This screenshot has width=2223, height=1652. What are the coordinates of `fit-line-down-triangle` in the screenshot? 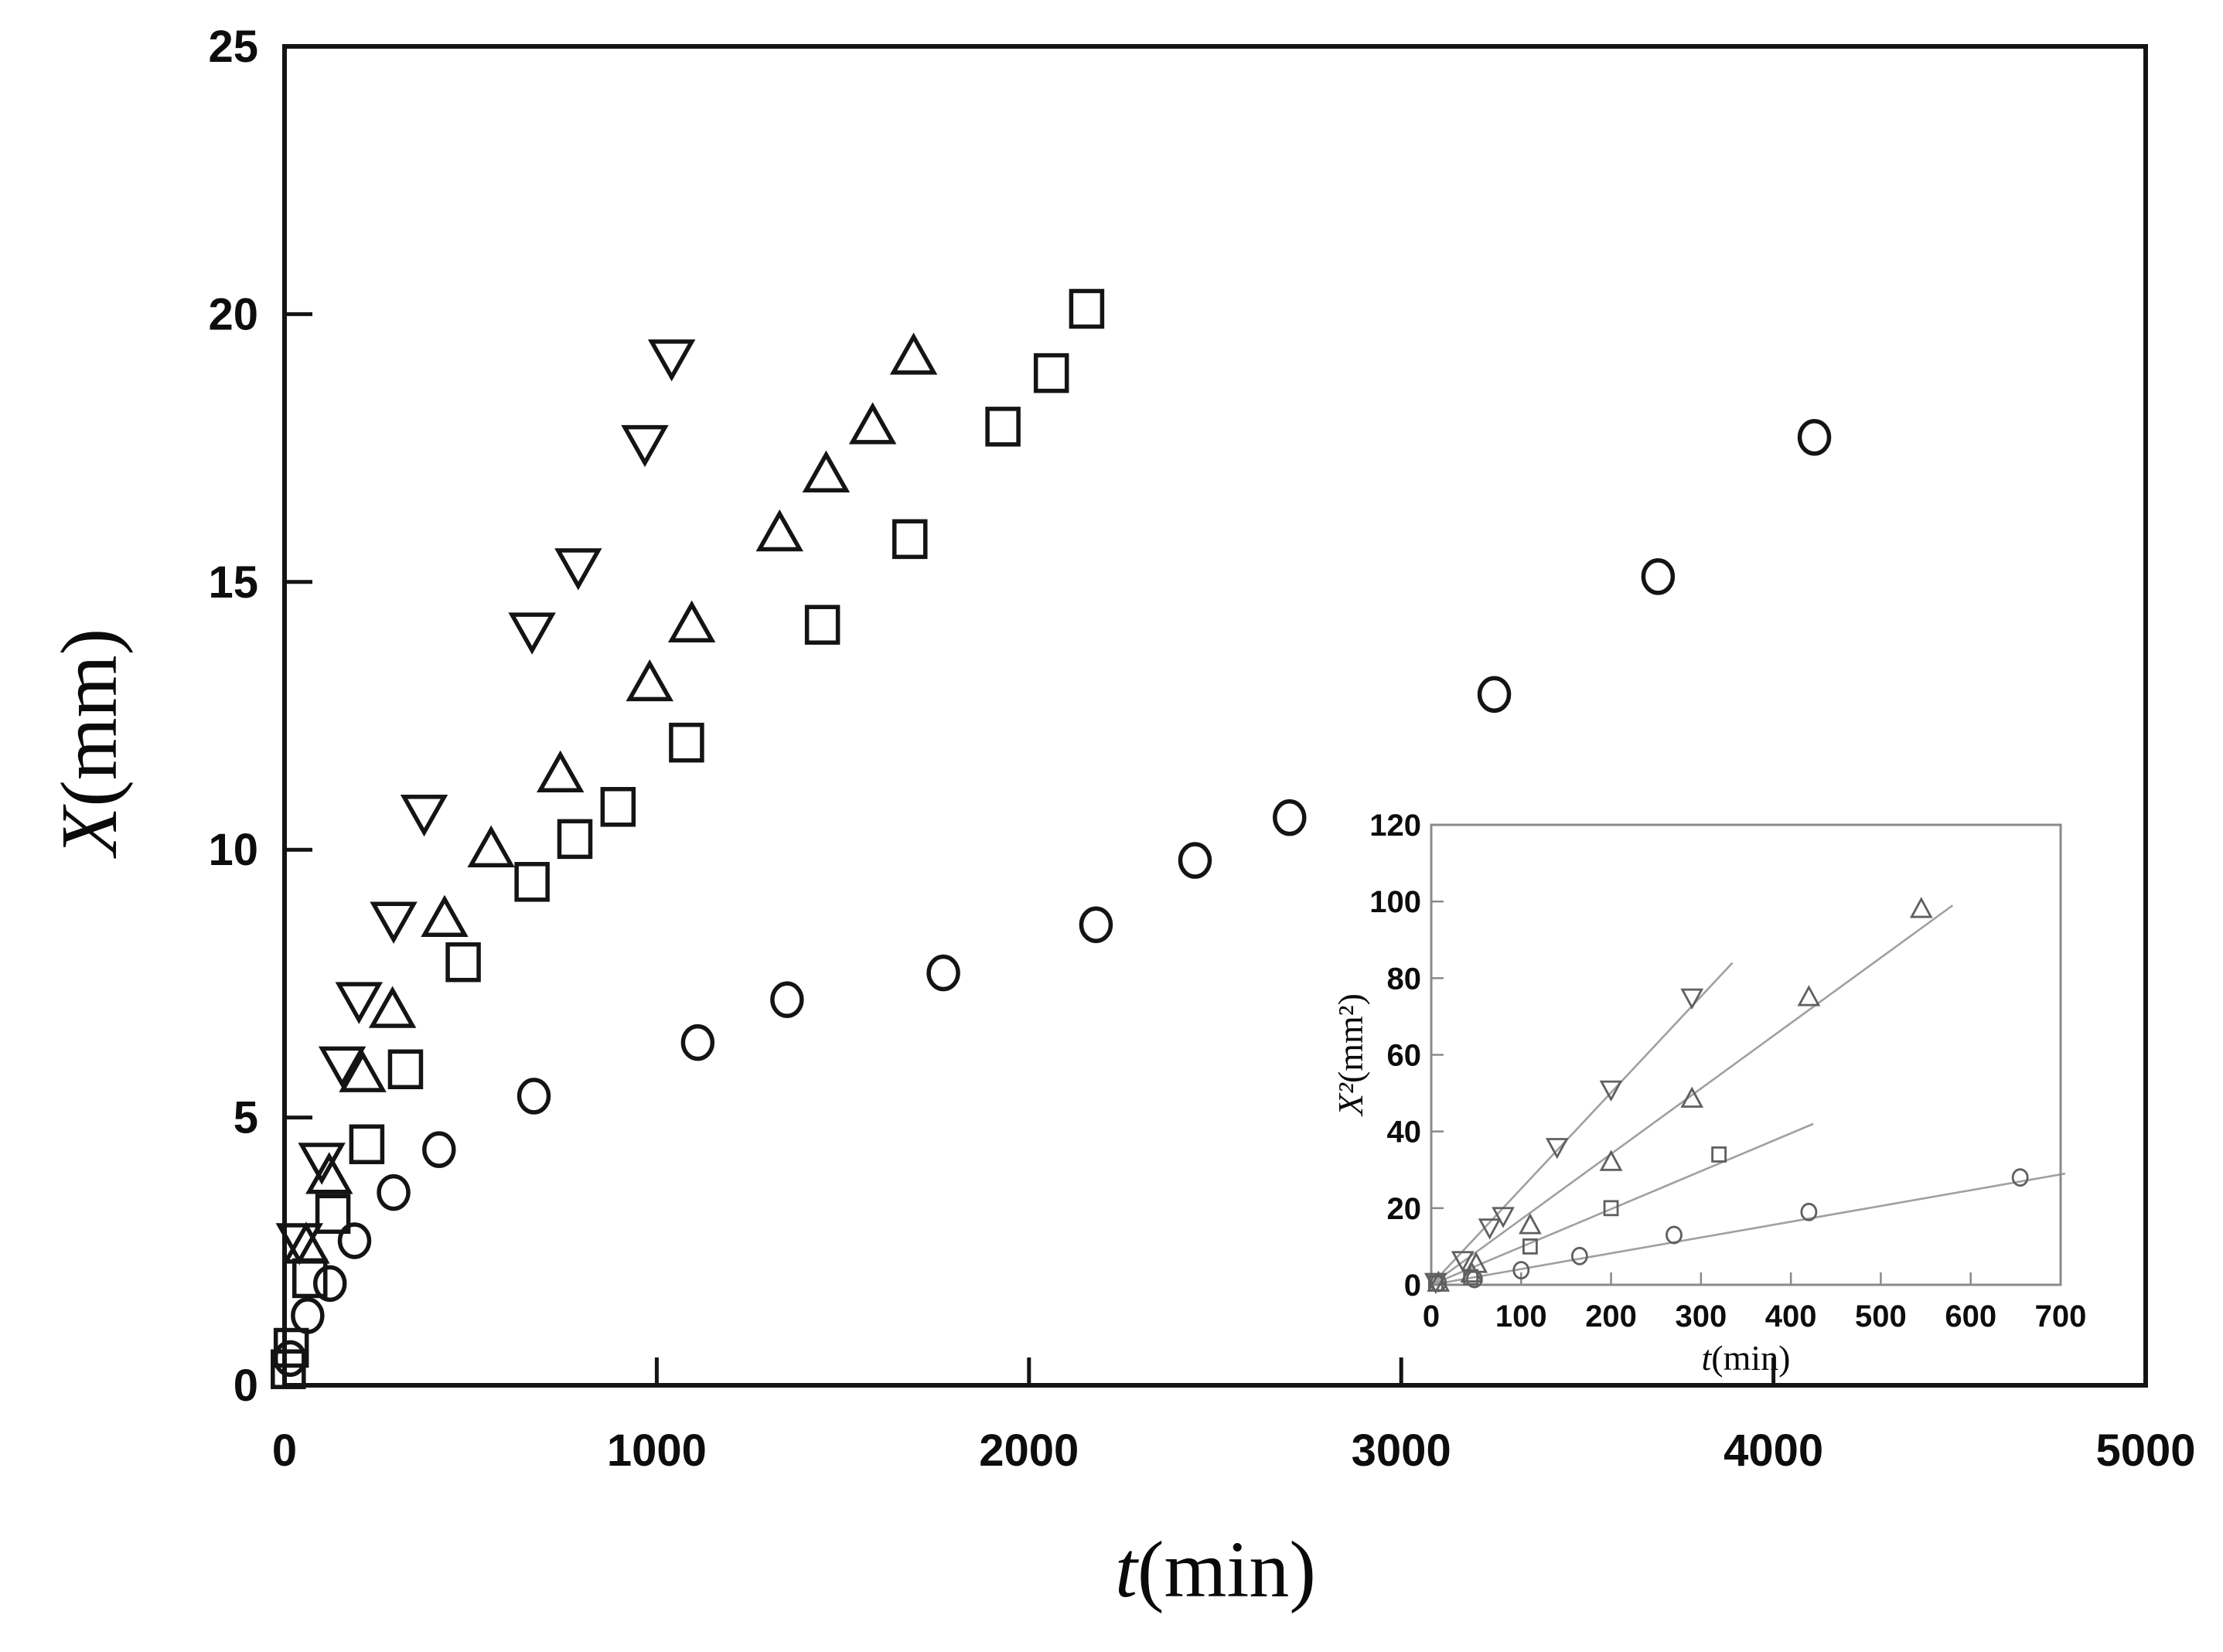 It's located at (1582, 1124).